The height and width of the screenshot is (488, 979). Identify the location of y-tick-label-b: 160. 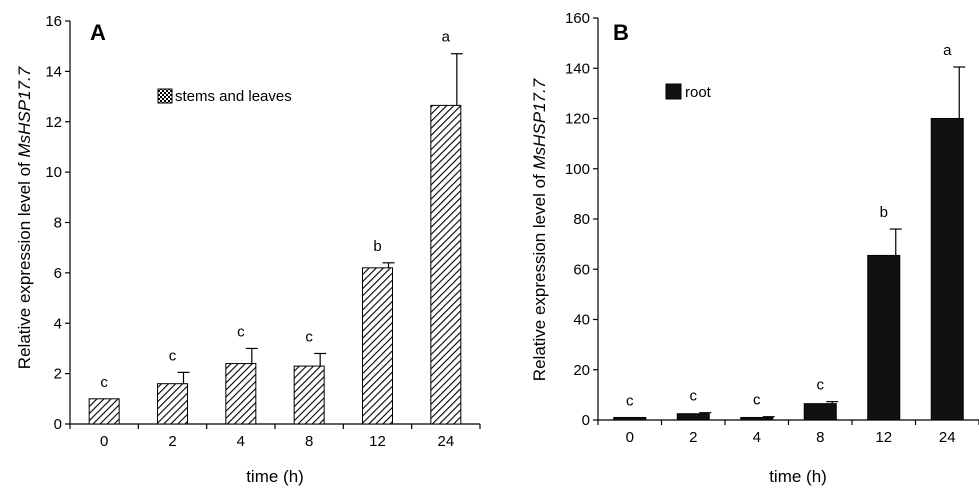
(577, 18).